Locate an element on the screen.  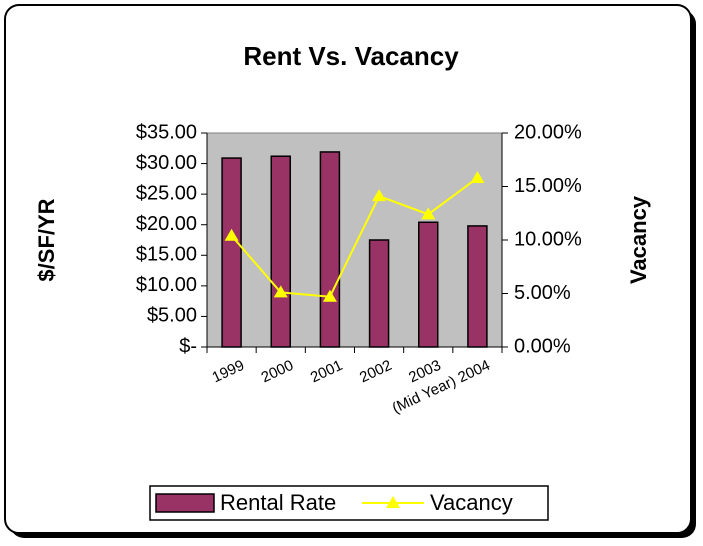
y-axis-title: $/SF/YR is located at coordinates (46, 239).